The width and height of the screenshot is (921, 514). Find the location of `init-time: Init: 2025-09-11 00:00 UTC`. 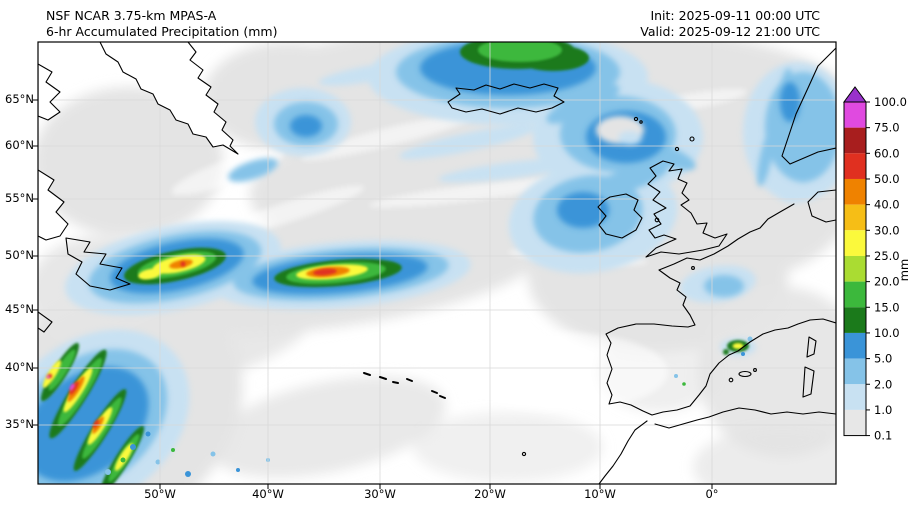

init-time: Init: 2025-09-11 00:00 UTC is located at coordinates (735, 15).